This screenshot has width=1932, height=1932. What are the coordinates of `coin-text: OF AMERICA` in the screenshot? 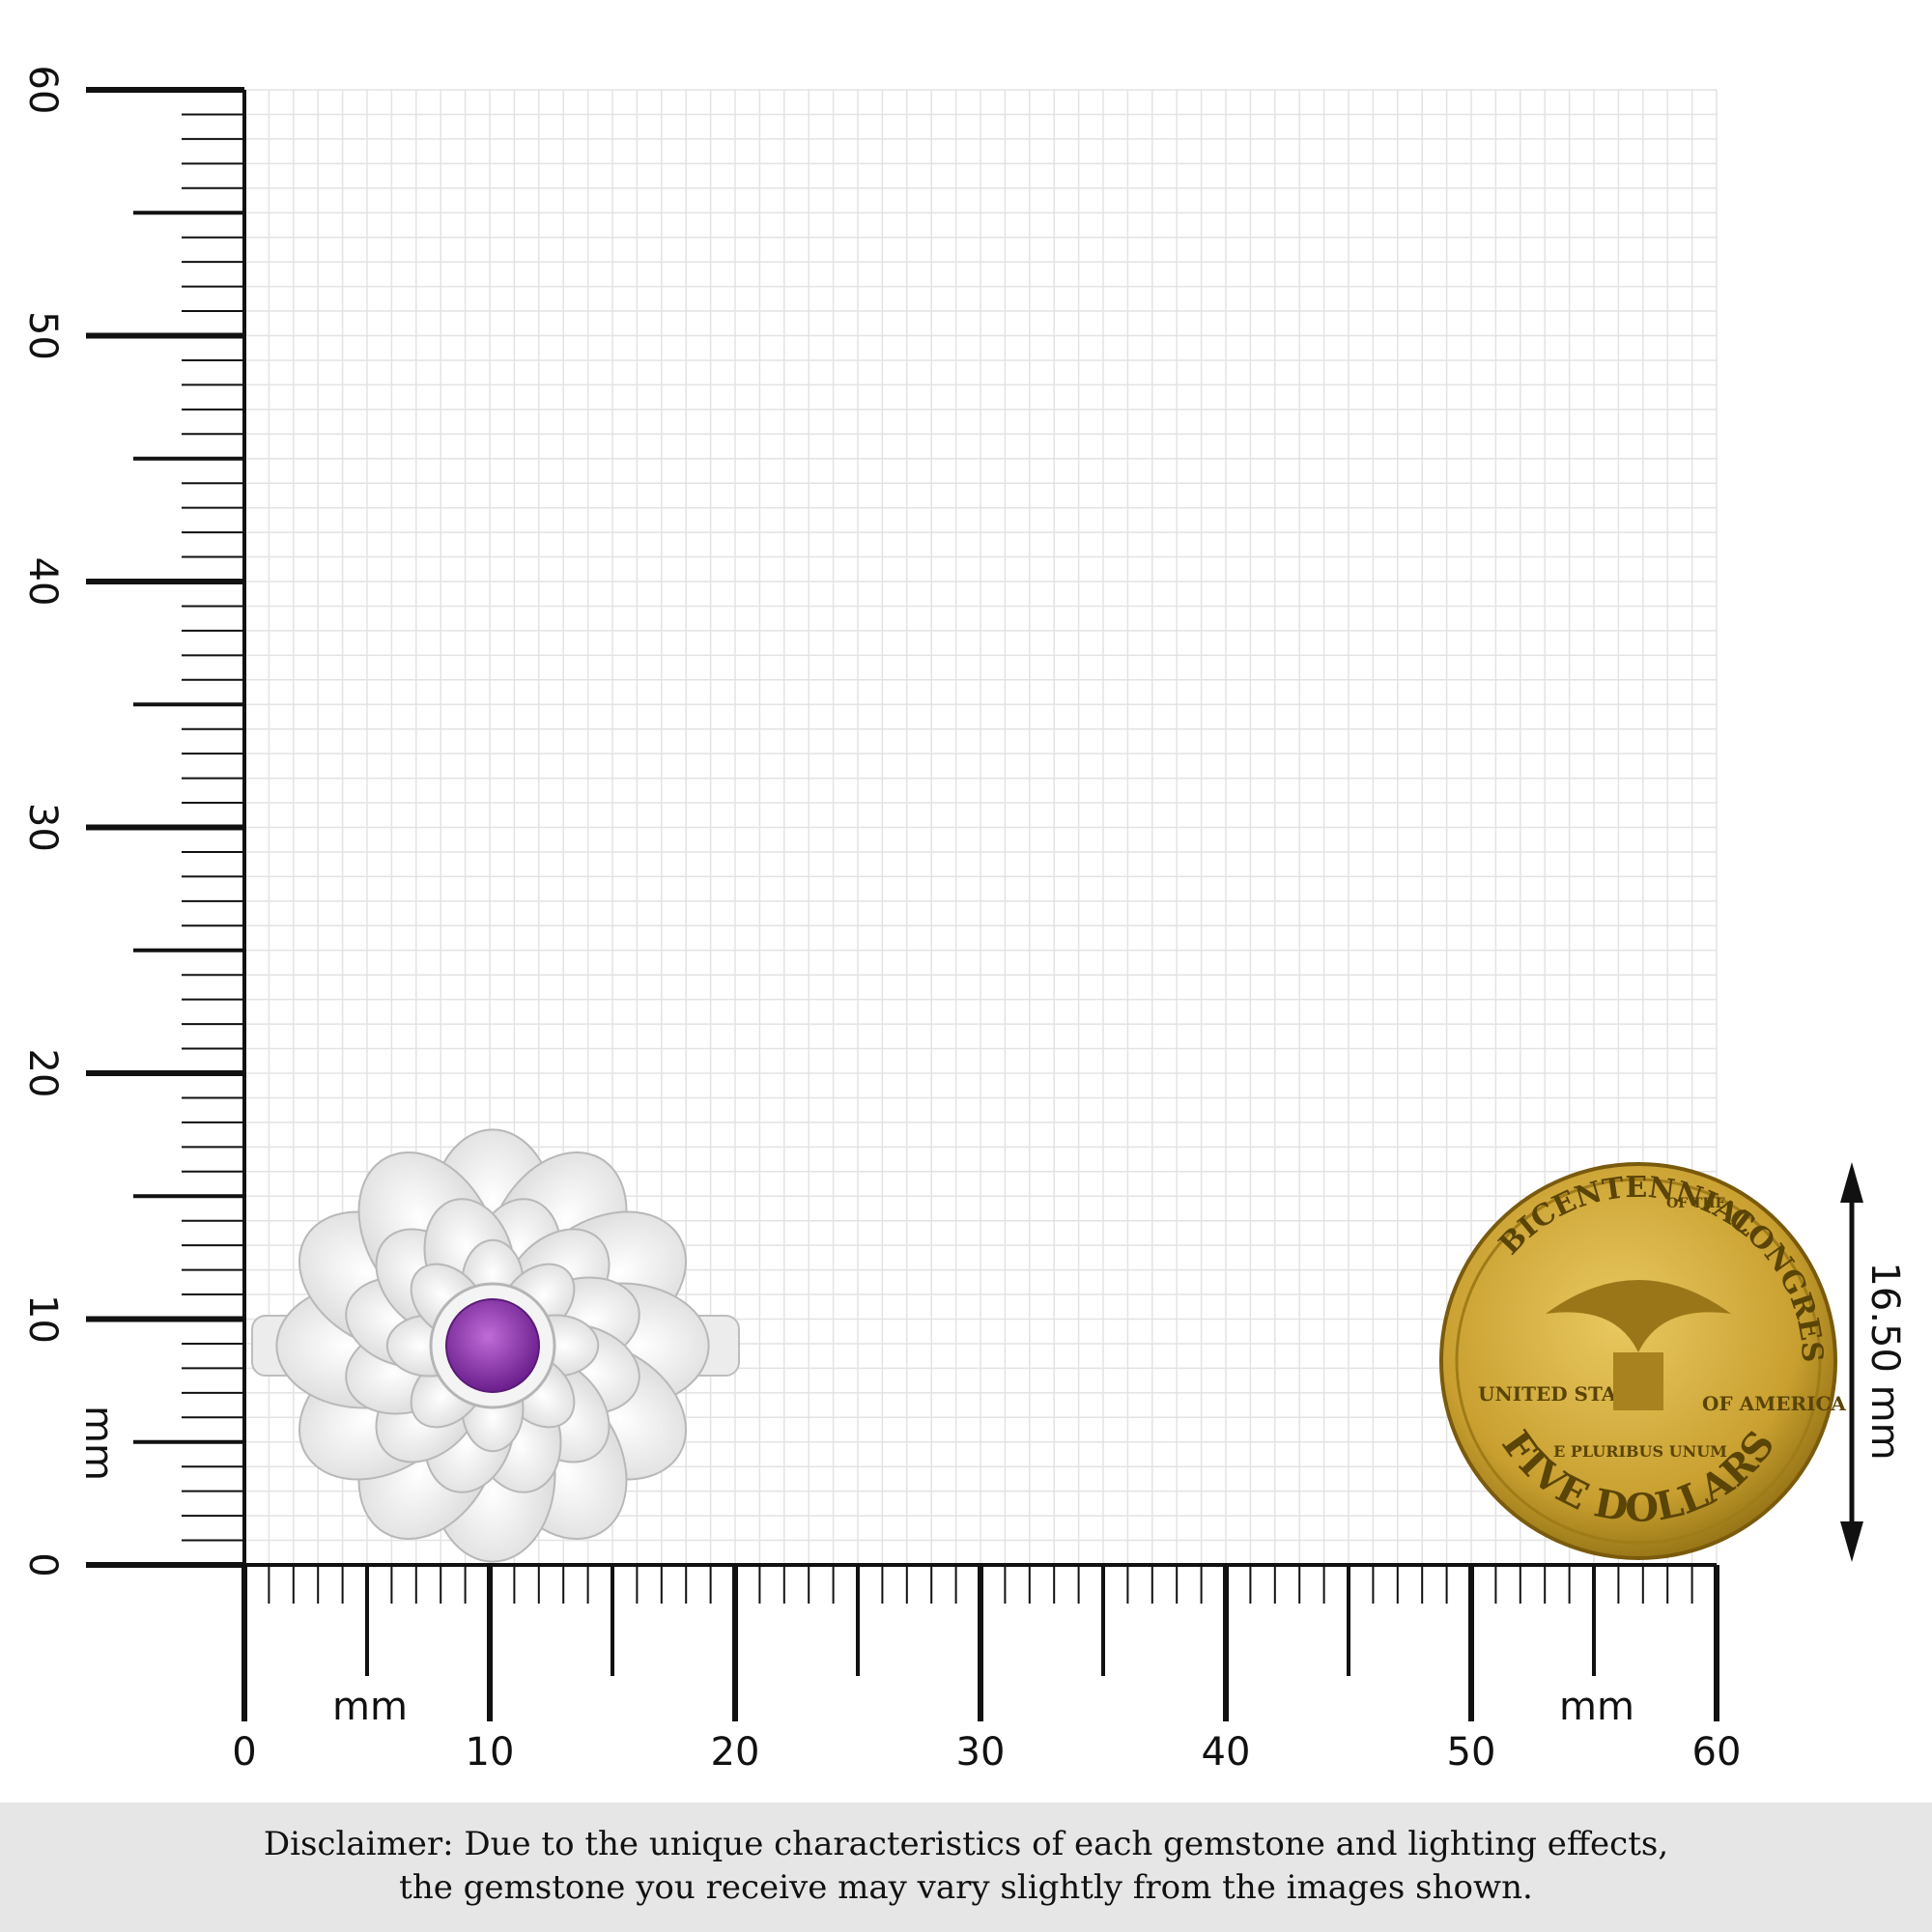 It's located at (1774, 1403).